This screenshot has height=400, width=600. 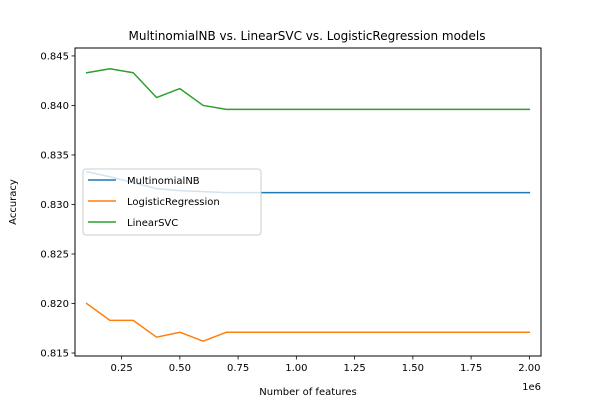 I want to click on x-tick-label: 2.00, so click(x=529, y=368).